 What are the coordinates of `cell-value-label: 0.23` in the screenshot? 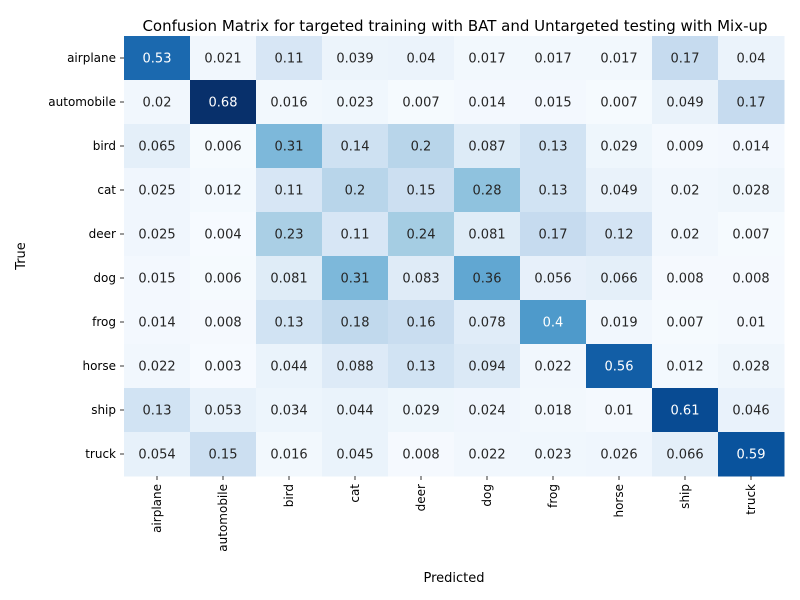 It's located at (289, 235).